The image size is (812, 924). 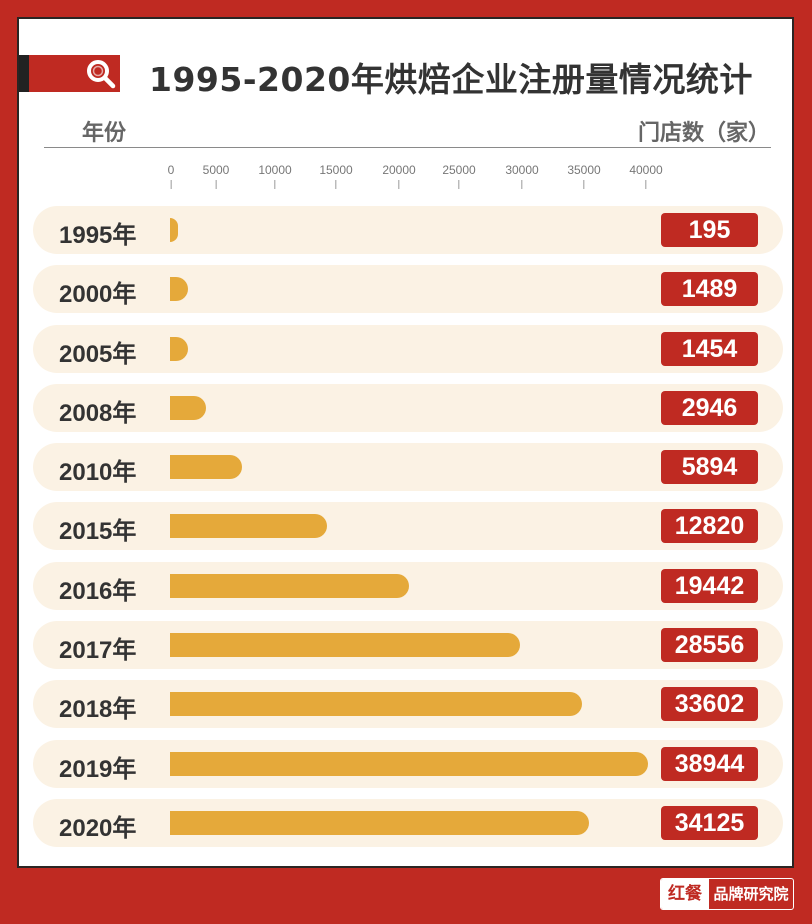 I want to click on year-label: 1995年, so click(x=97, y=232).